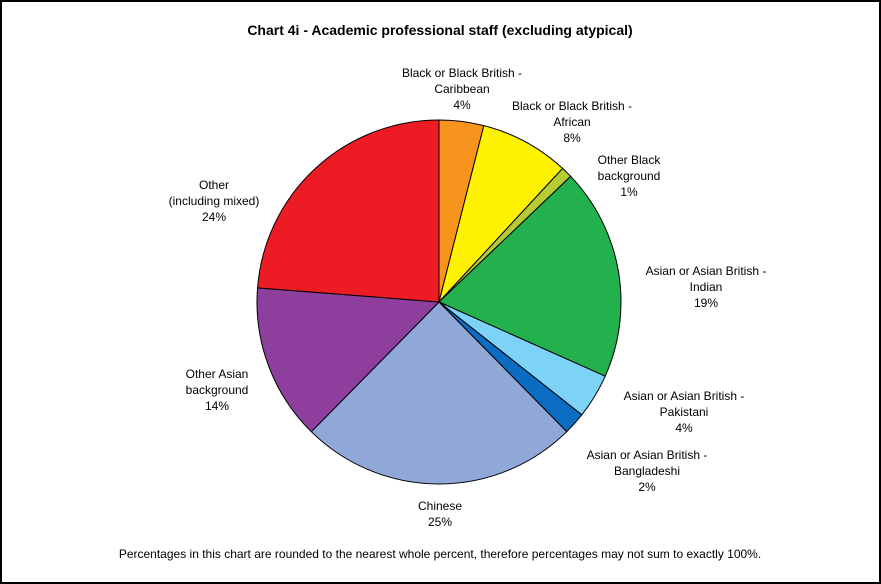  I want to click on slice-category-label: Caribbean, so click(461, 89).